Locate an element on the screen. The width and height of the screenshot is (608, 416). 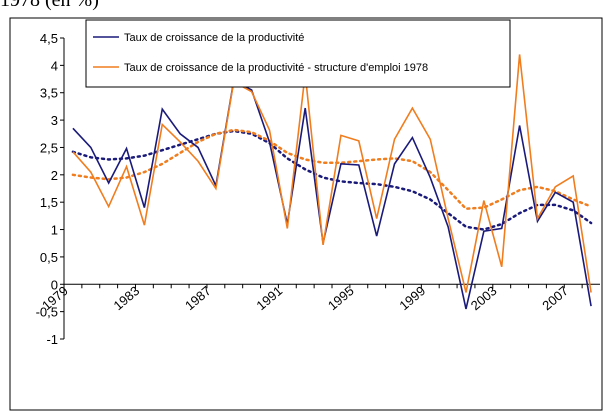
y-tick-label: 1 is located at coordinates (54, 230).